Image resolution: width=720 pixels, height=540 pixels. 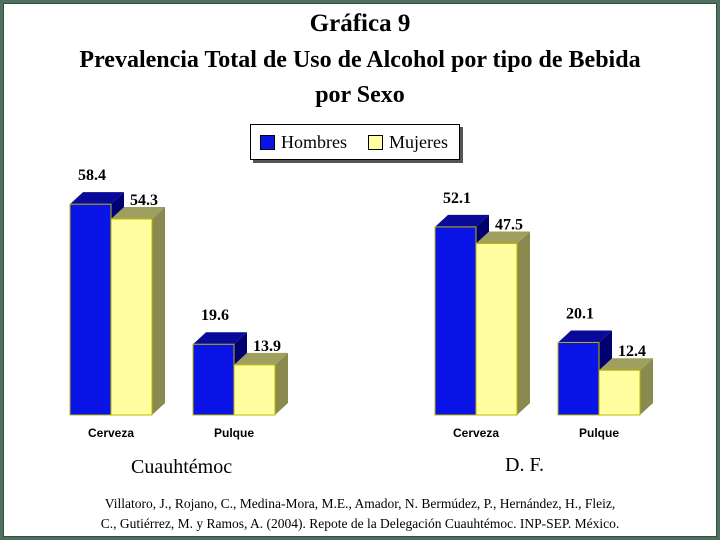 I want to click on data-label-mujeres-pulque-1: 12.4, so click(x=632, y=351).